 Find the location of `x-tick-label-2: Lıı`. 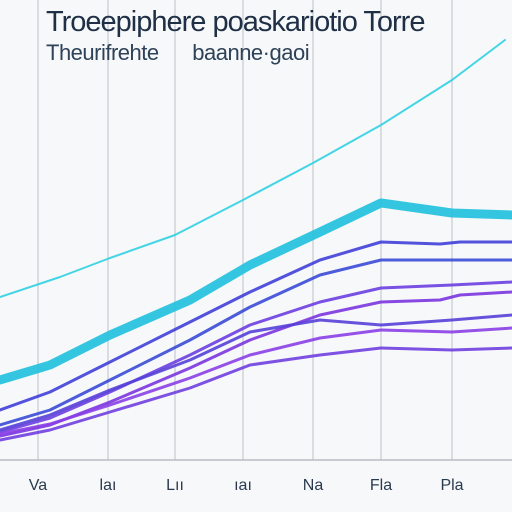

x-tick-label-2: Lıı is located at coordinates (175, 485).